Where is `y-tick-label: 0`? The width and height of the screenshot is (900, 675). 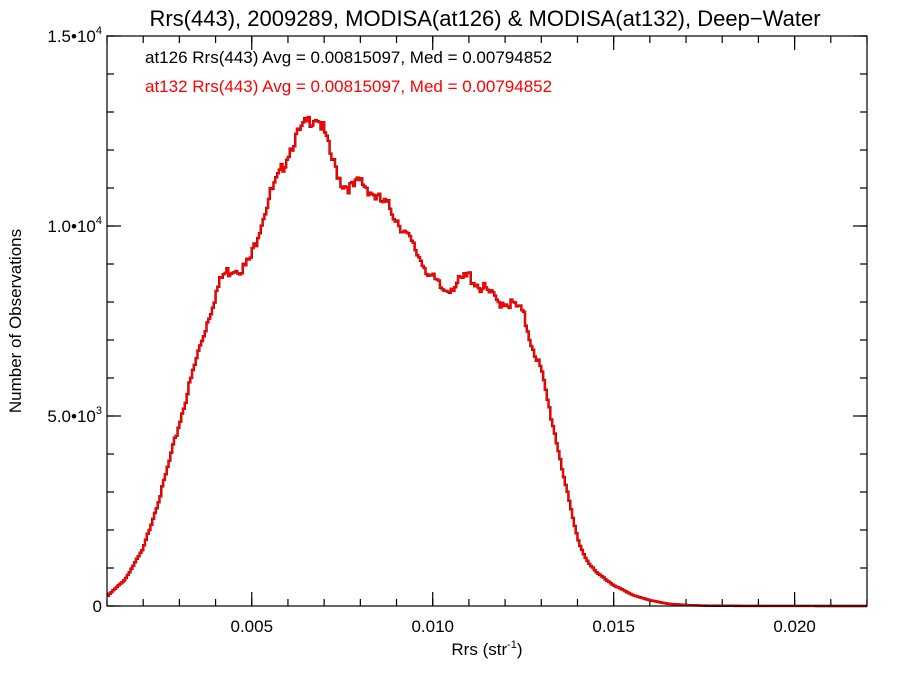 y-tick-label: 0 is located at coordinates (97, 606).